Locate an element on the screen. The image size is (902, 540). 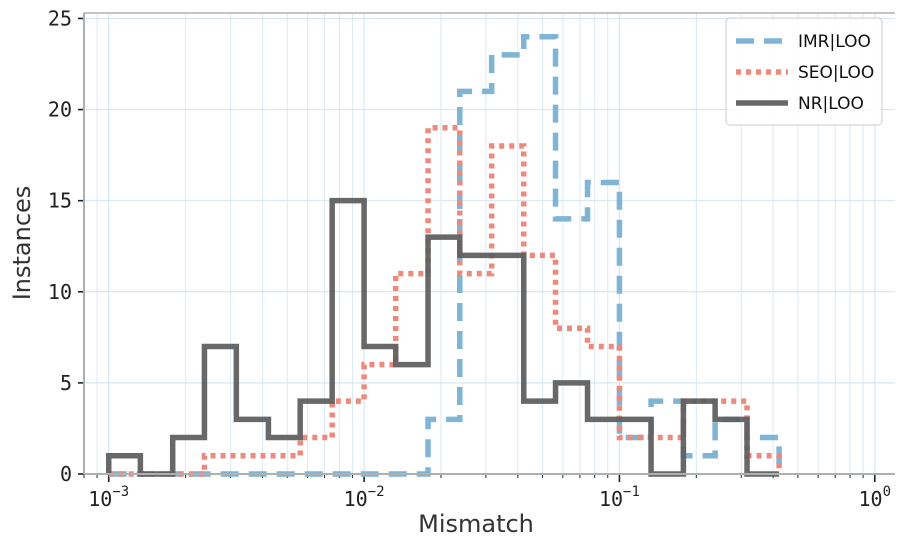
legend-label-nr: NR|LOO is located at coordinates (831, 104).